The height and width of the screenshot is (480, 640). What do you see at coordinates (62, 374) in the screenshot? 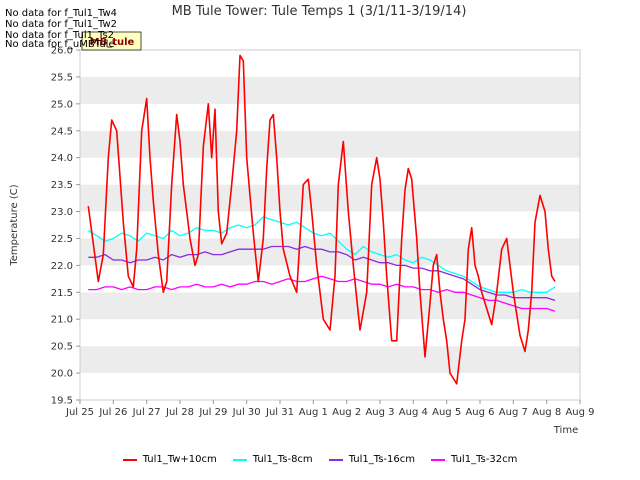
I see `y-tick-label: 20.0` at bounding box center [62, 374].